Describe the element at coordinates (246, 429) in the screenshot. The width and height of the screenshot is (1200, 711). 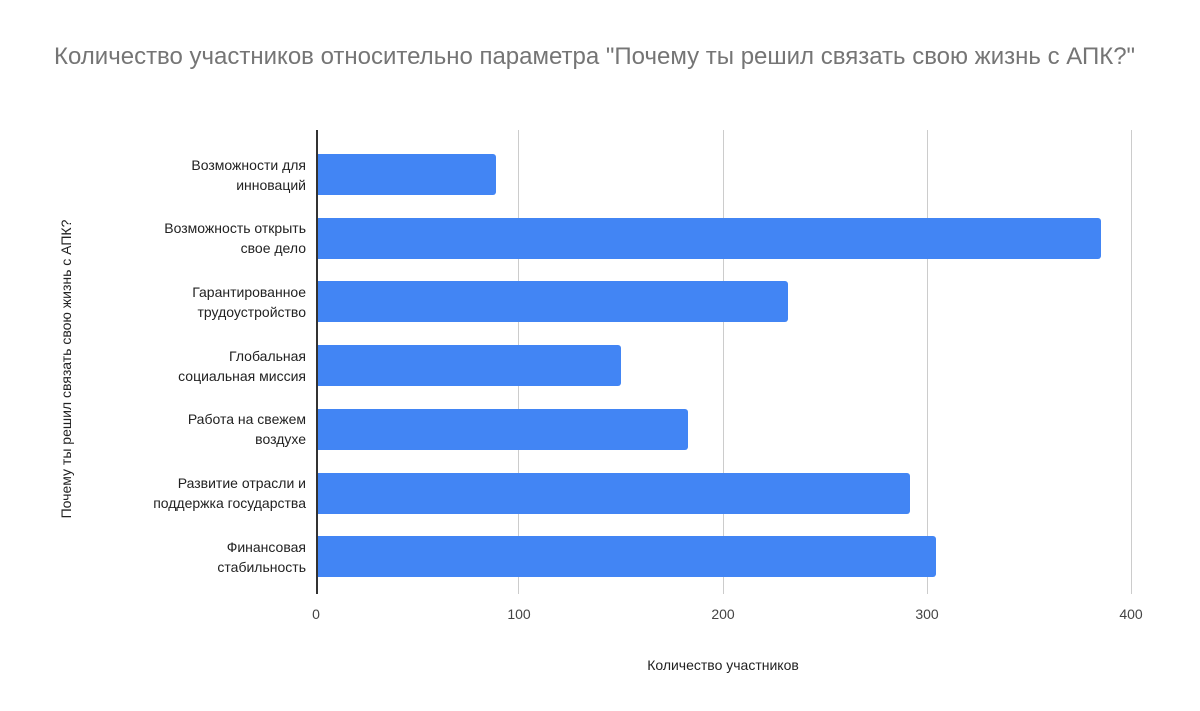
I see `category-label: Работа на свежем воздухе` at that location.